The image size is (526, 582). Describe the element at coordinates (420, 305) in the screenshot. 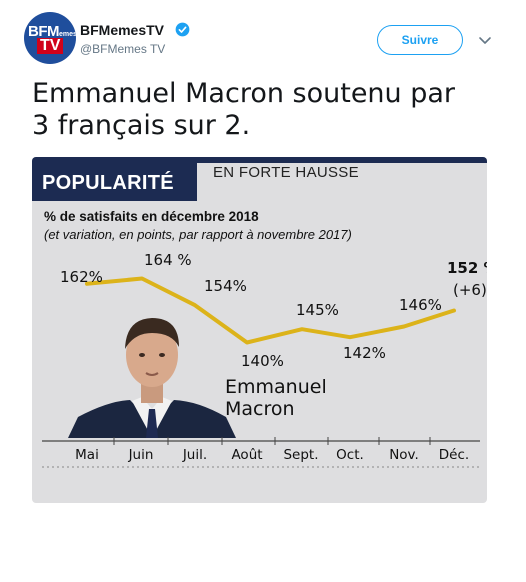

I see `data-label: 146%` at that location.